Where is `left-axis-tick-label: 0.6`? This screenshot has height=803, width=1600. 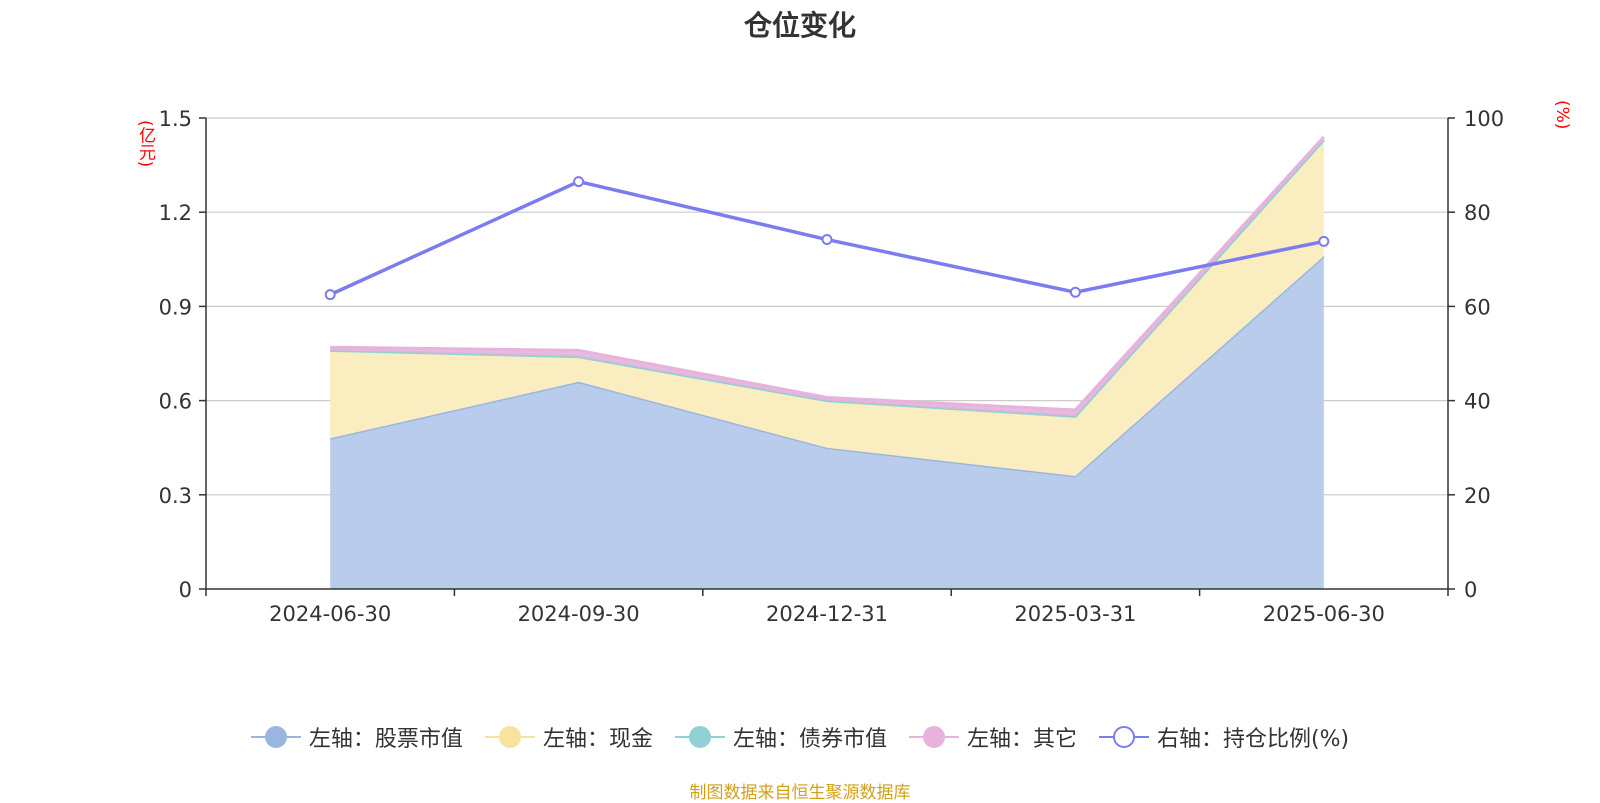
left-axis-tick-label: 0.6 is located at coordinates (175, 402).